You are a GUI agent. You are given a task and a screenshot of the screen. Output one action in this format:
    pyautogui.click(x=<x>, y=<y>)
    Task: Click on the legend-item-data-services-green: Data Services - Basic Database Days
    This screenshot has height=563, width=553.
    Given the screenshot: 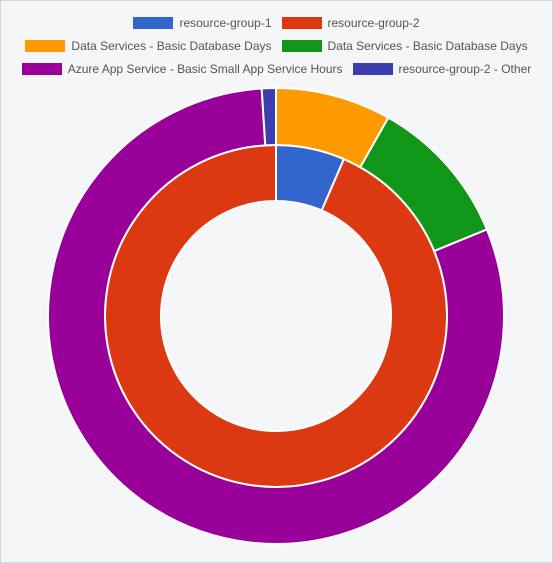 What is the action you would take?
    pyautogui.click(x=404, y=46)
    